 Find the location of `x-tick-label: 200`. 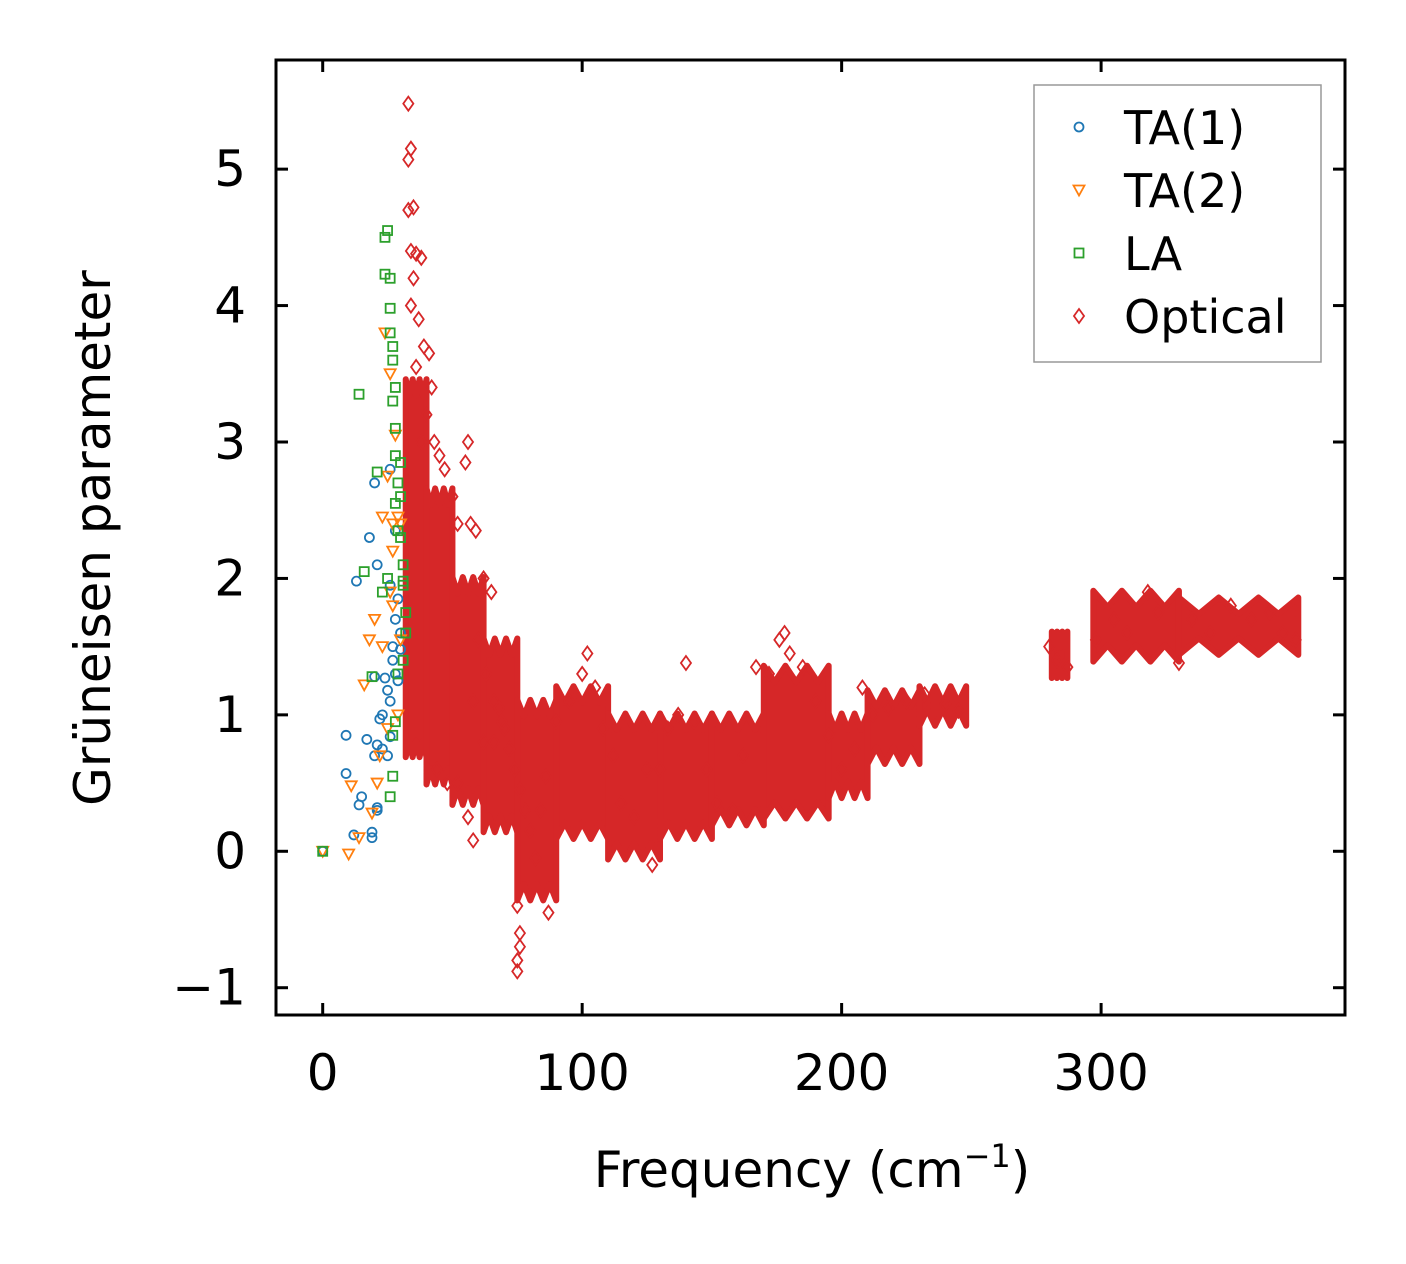

x-tick-label: 200 is located at coordinates (841, 1073).